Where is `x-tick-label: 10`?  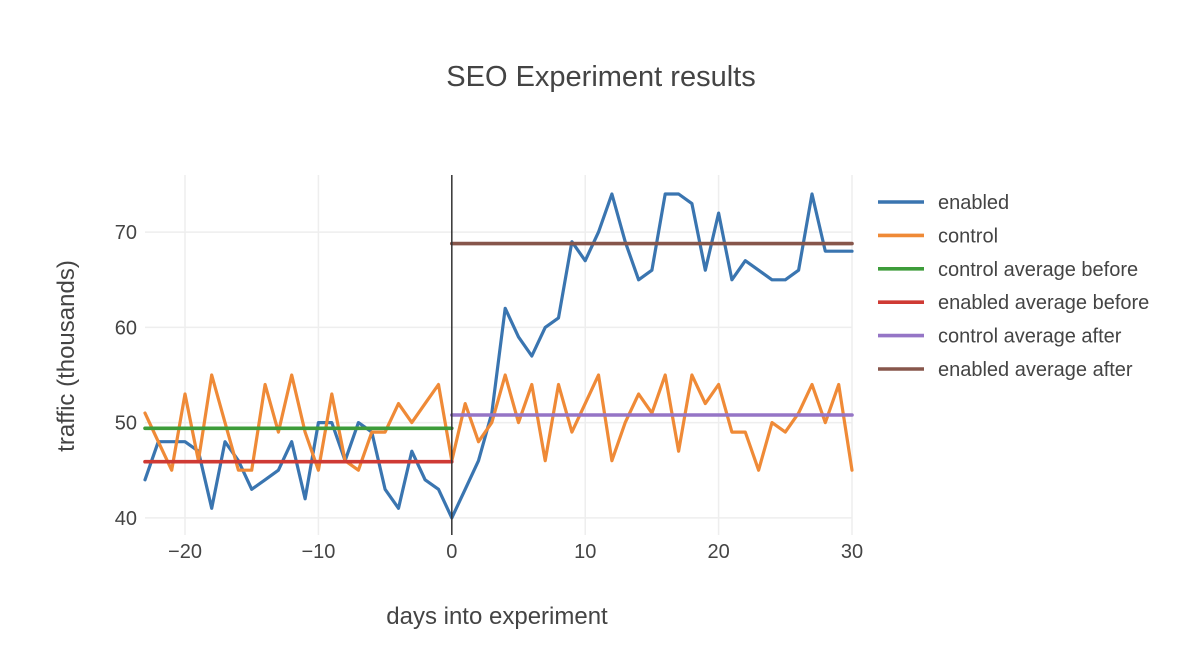
x-tick-label: 10 is located at coordinates (585, 552).